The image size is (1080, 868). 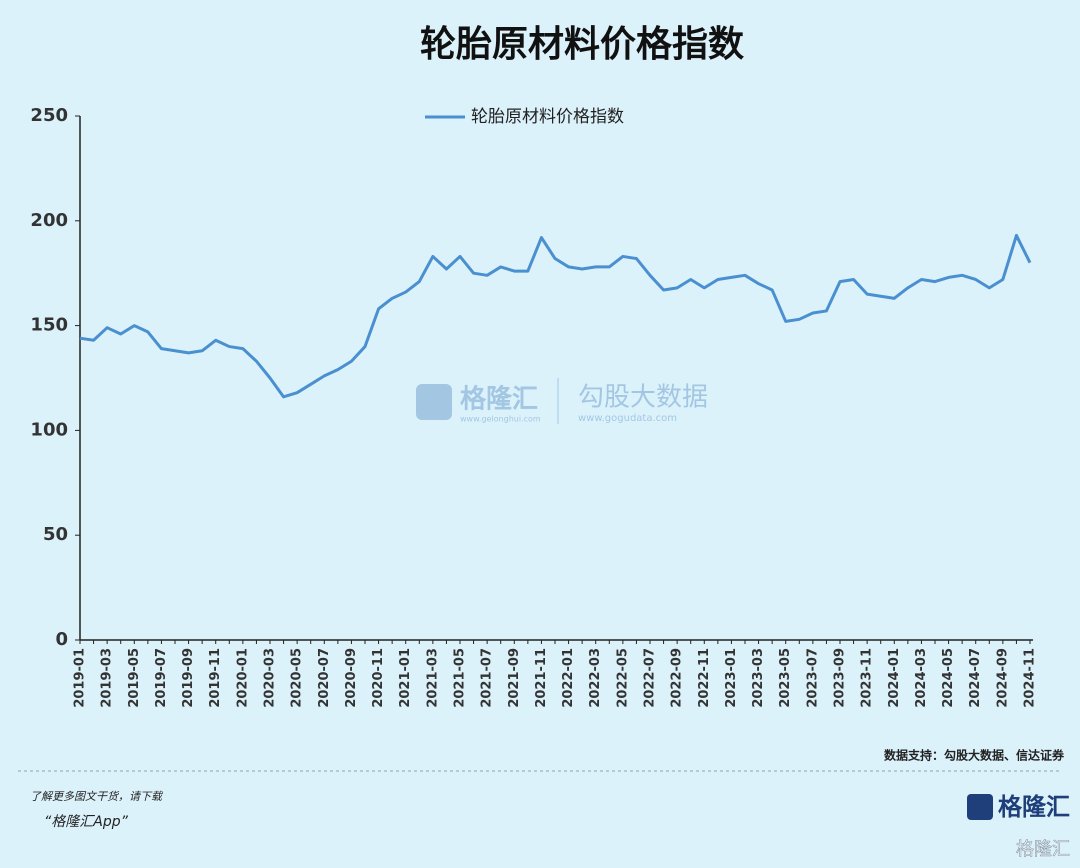 I want to click on x-tick-label: 2023-01, so click(x=731, y=678).